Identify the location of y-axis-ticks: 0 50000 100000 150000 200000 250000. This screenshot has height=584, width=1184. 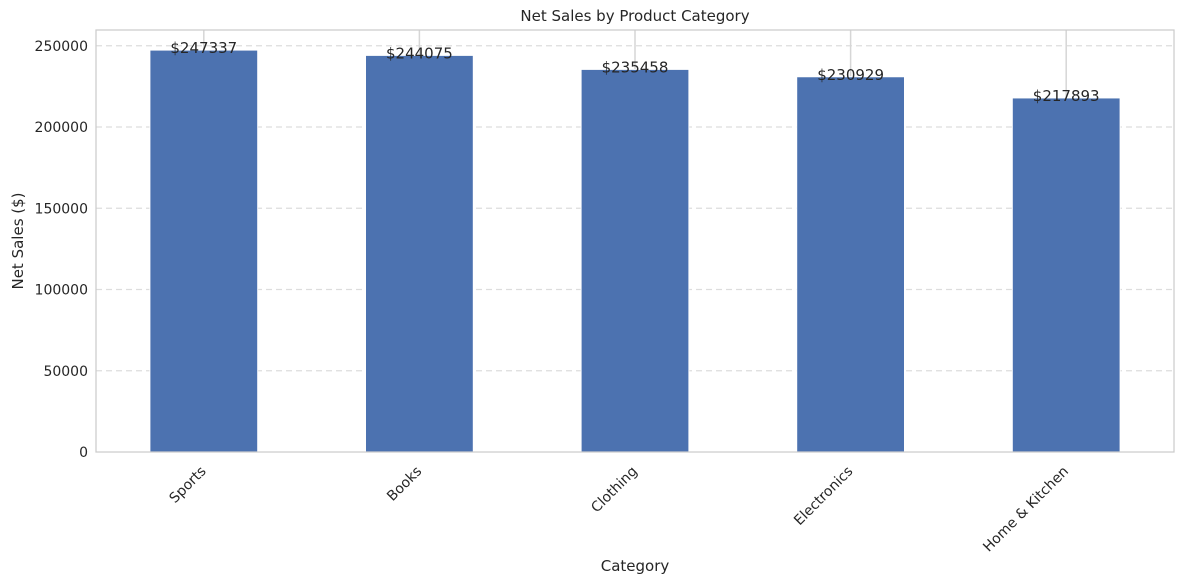
(61, 250).